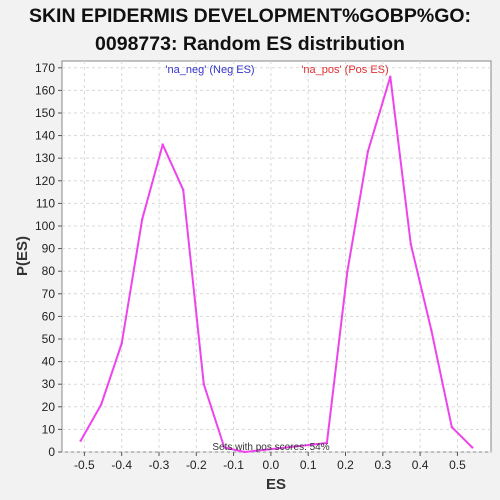 The image size is (500, 500). Describe the element at coordinates (250, 16) in the screenshot. I see `chart-title-line-1: SKIN EPIDERMIS DEVELOPMENT%GOBP%GO:` at that location.